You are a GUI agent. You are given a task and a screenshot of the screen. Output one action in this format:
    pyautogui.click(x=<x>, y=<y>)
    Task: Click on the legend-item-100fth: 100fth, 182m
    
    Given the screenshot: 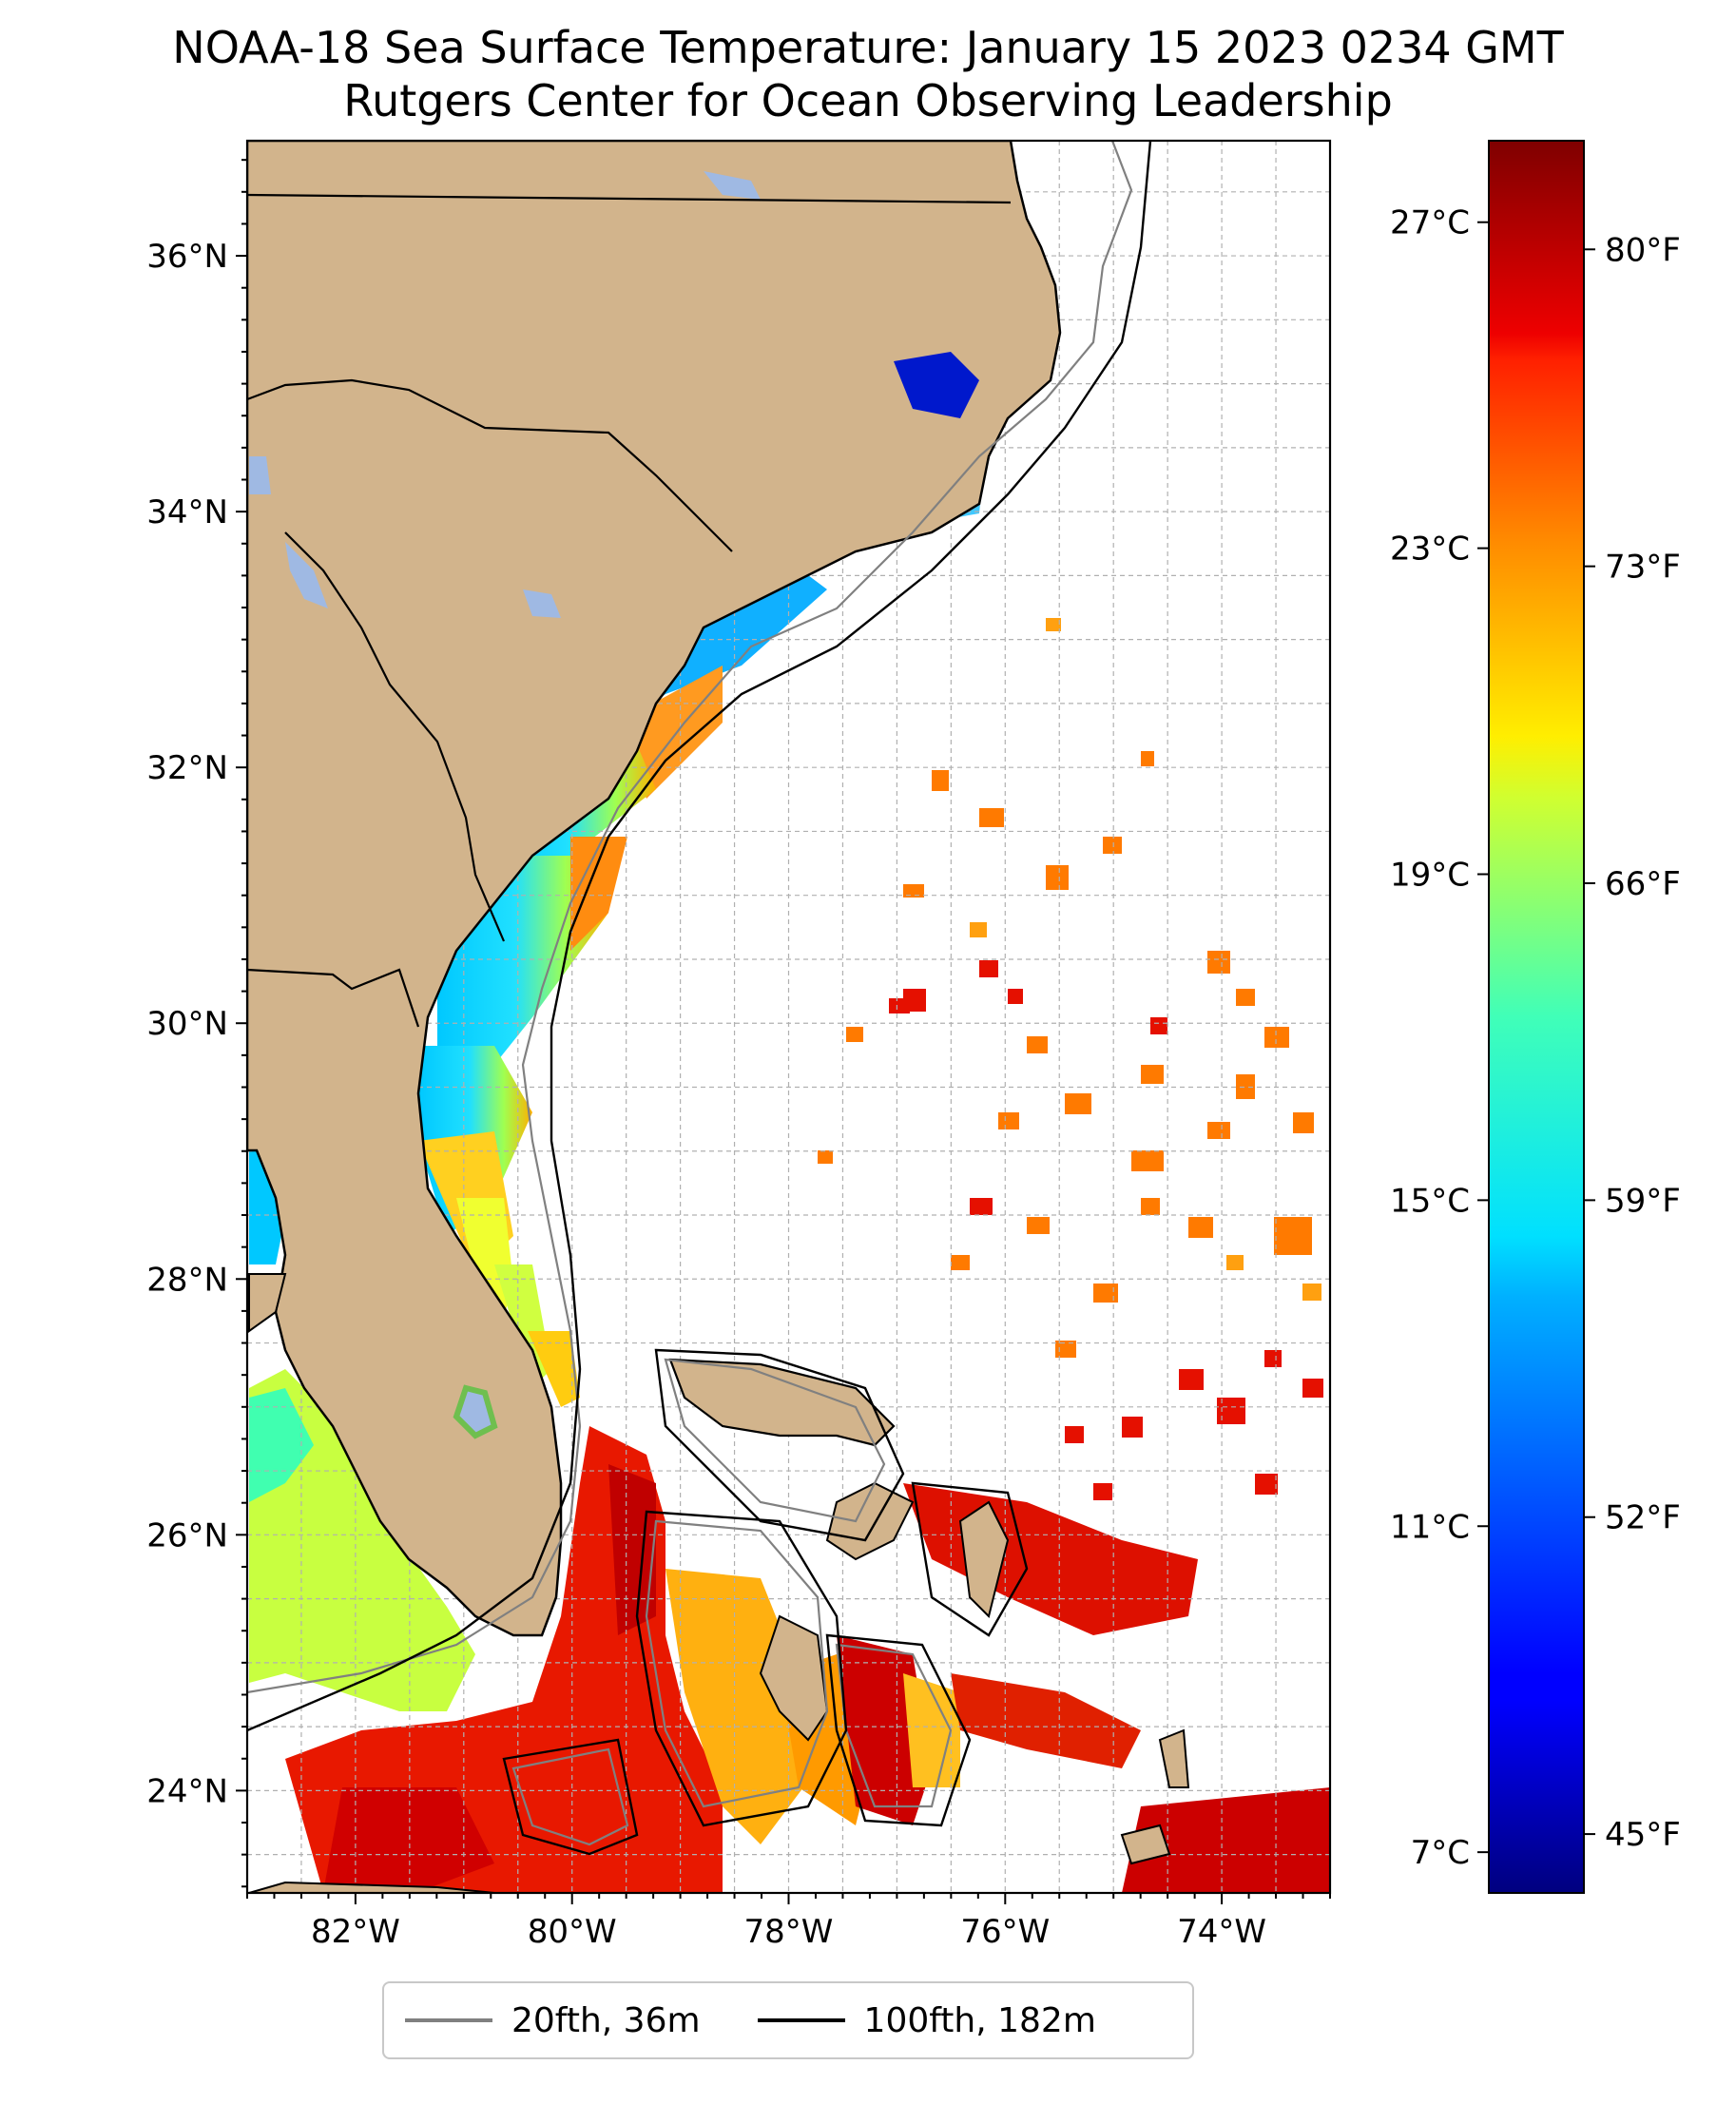 What is the action you would take?
    pyautogui.click(x=927, y=2020)
    